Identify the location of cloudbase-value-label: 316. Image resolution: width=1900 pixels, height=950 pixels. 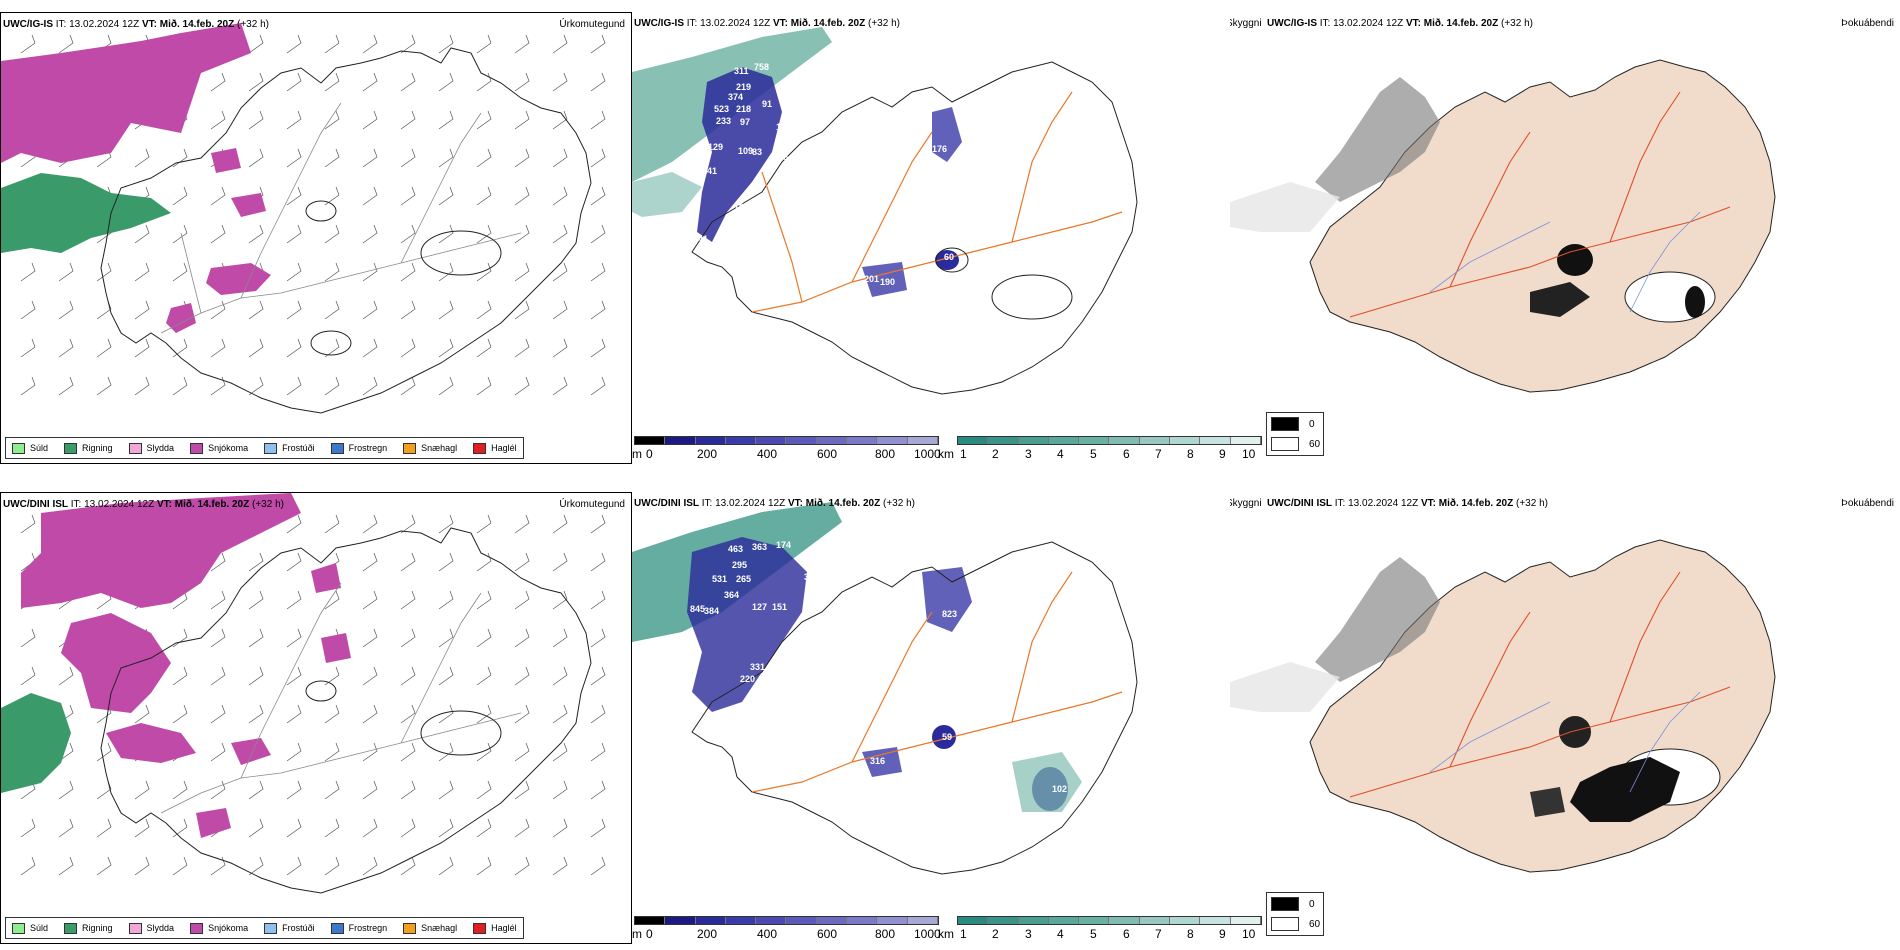
(877, 761).